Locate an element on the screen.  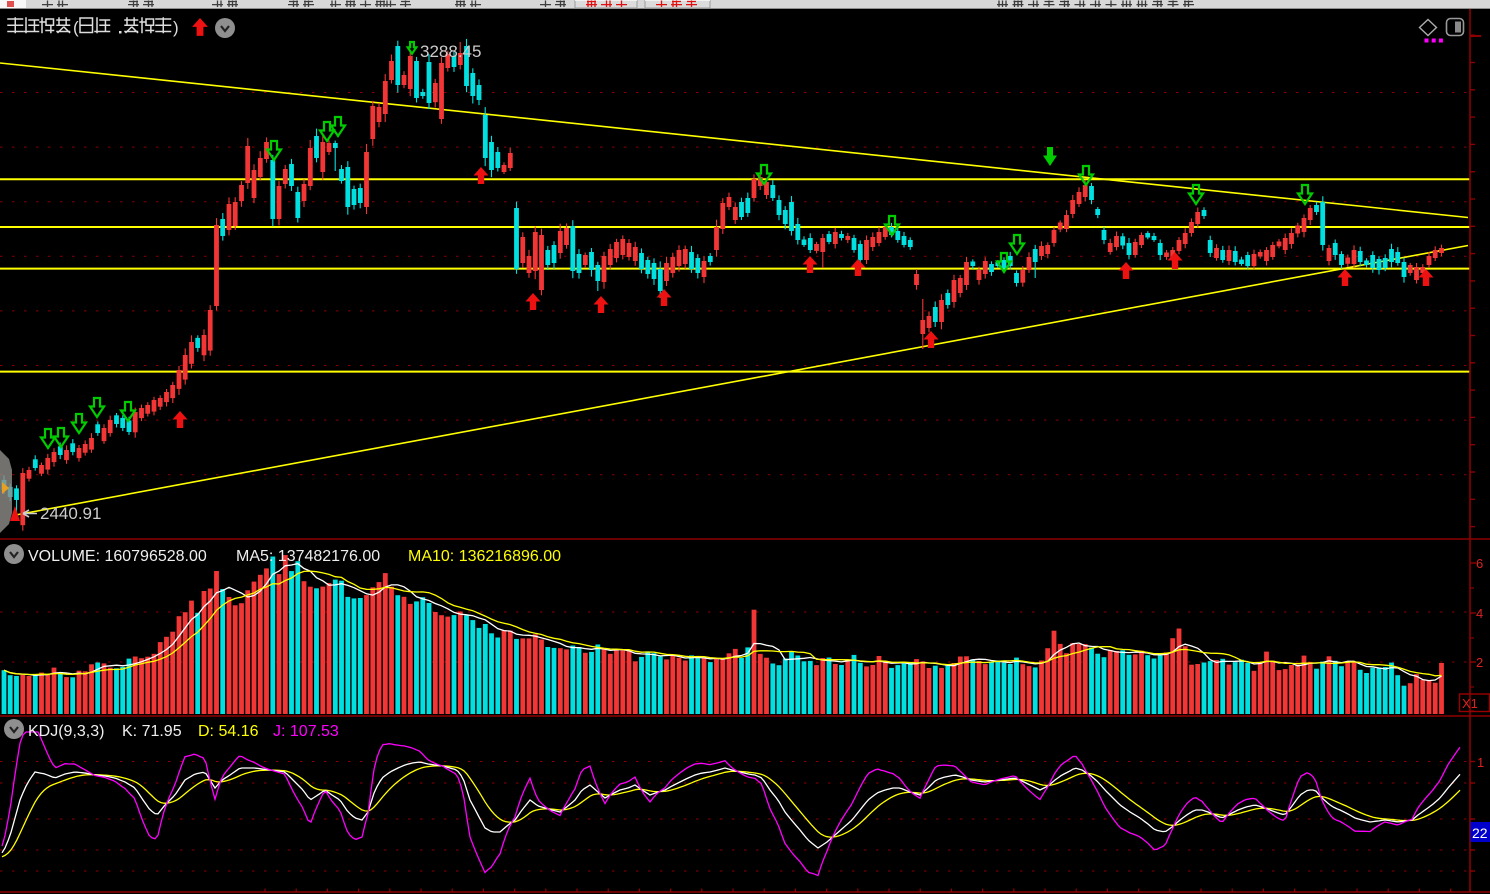
svg-text: D: 54.16 is located at coordinates (228, 731).